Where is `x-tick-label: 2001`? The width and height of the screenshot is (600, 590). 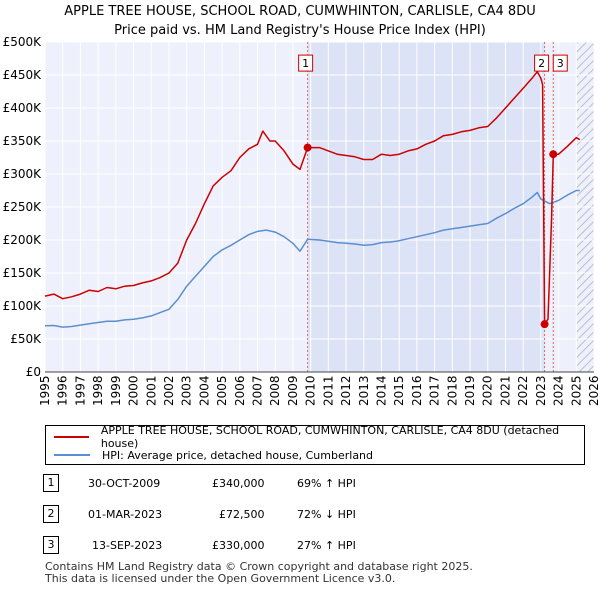
x-tick-label: 2001 is located at coordinates (151, 390).